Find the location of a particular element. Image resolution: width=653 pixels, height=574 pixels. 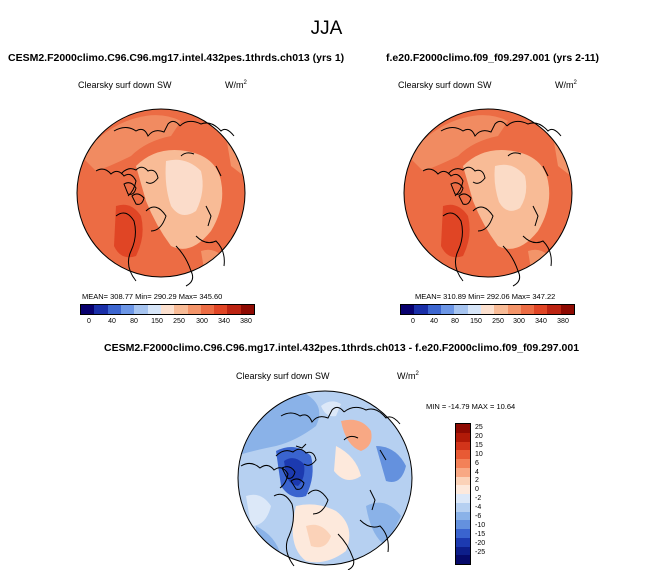

panel2-colorbar-tick: 80 is located at coordinates (455, 321).